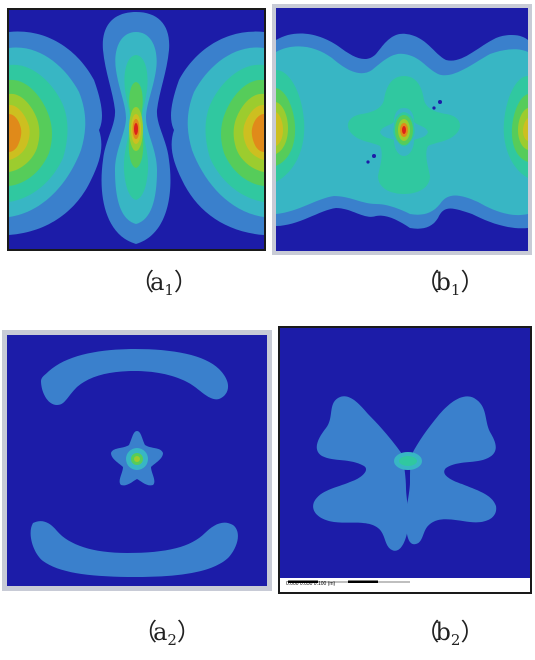 The width and height of the screenshot is (535, 660). Describe the element at coordinates (217, 133) in the screenshot. I see `right-lobe-a1` at that location.